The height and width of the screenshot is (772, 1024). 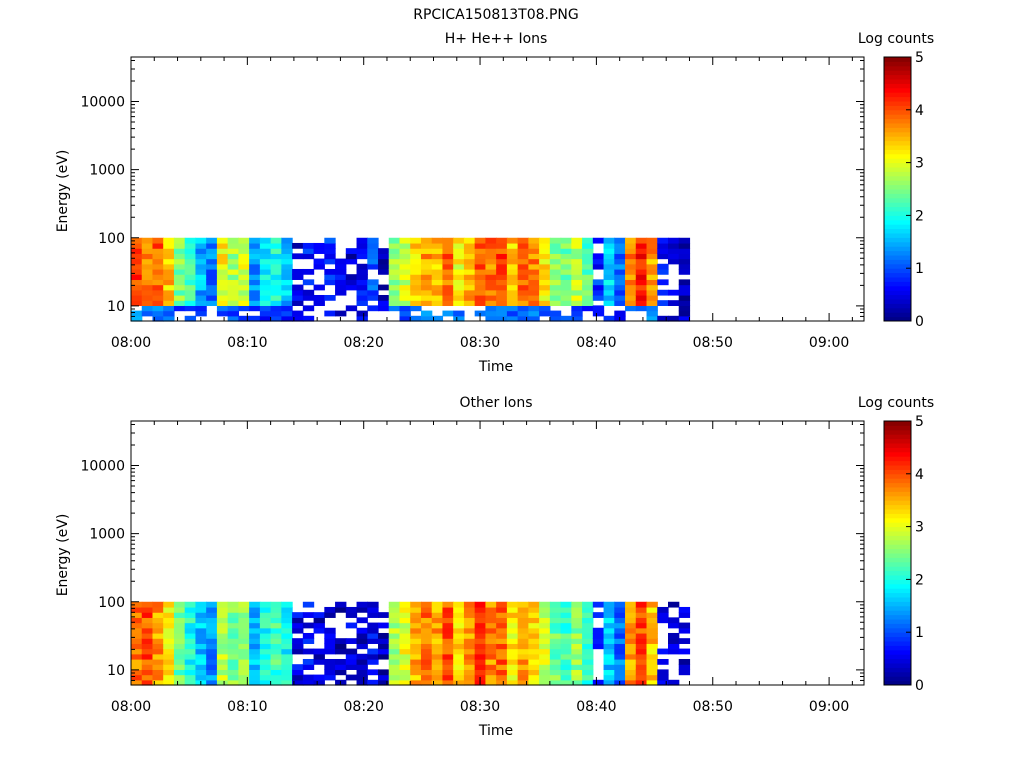 What do you see at coordinates (596, 707) in the screenshot?
I see `x-tick-label: 08:40` at bounding box center [596, 707].